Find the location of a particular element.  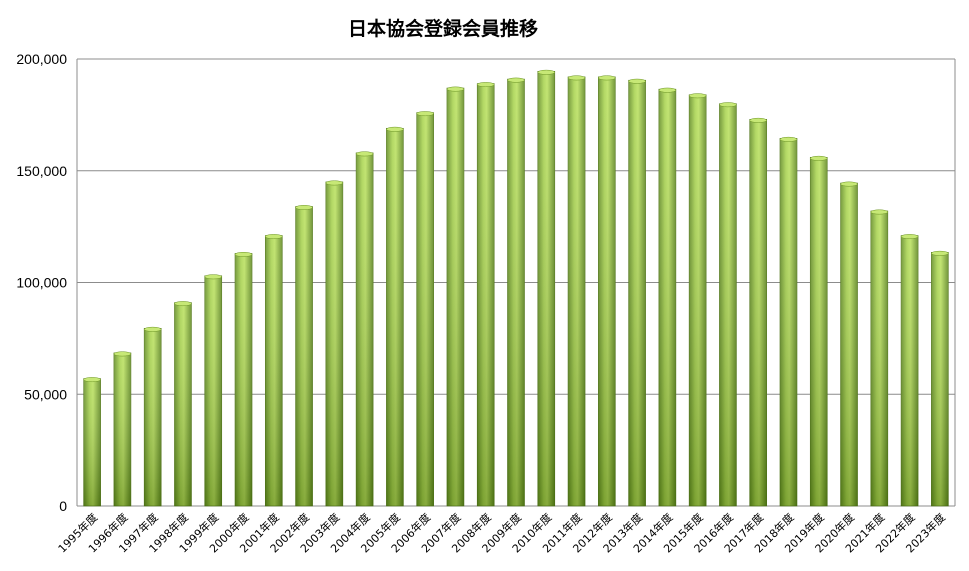

y-tick-label: 0 is located at coordinates (63, 506).